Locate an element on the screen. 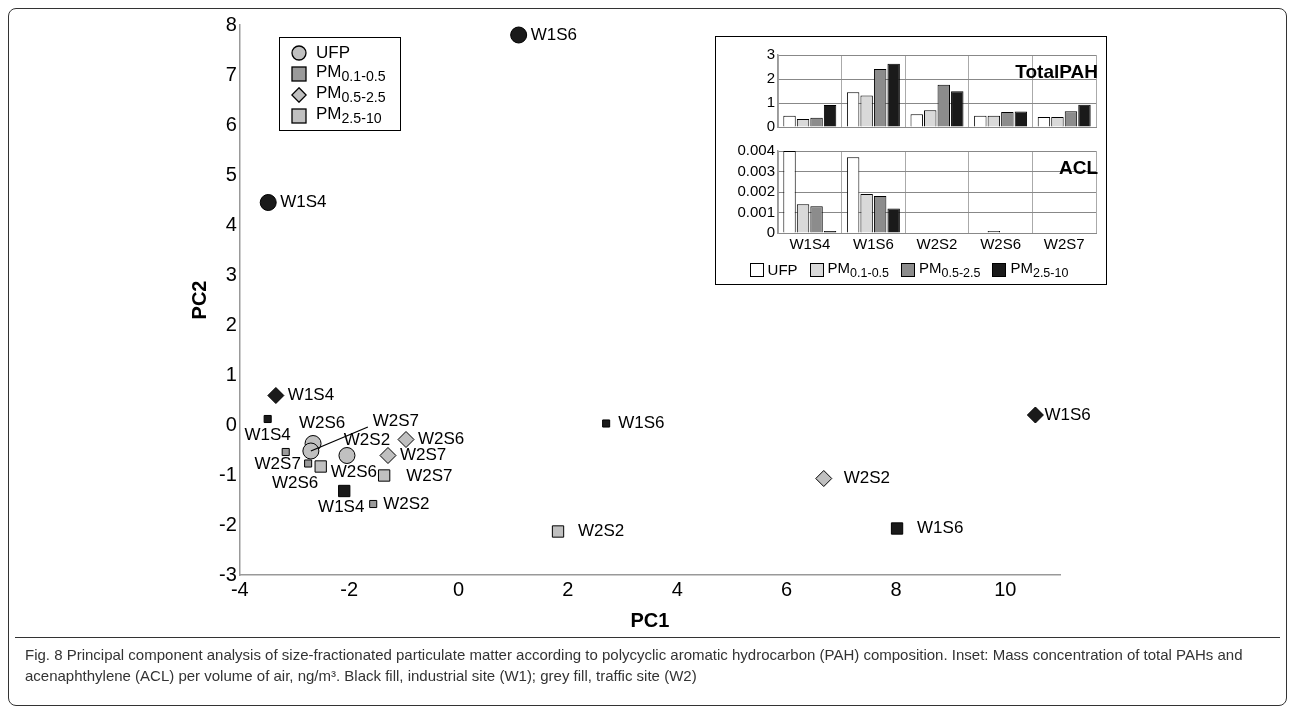  x-tick-label: 0 is located at coordinates (458, 588).